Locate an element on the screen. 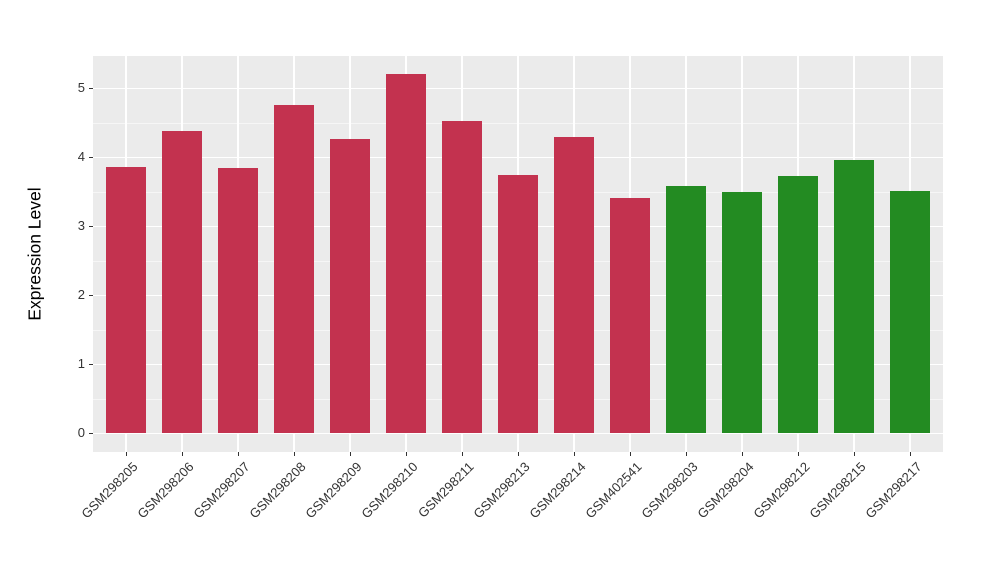 The image size is (1000, 580). bar-GSM402541 is located at coordinates (630, 315).